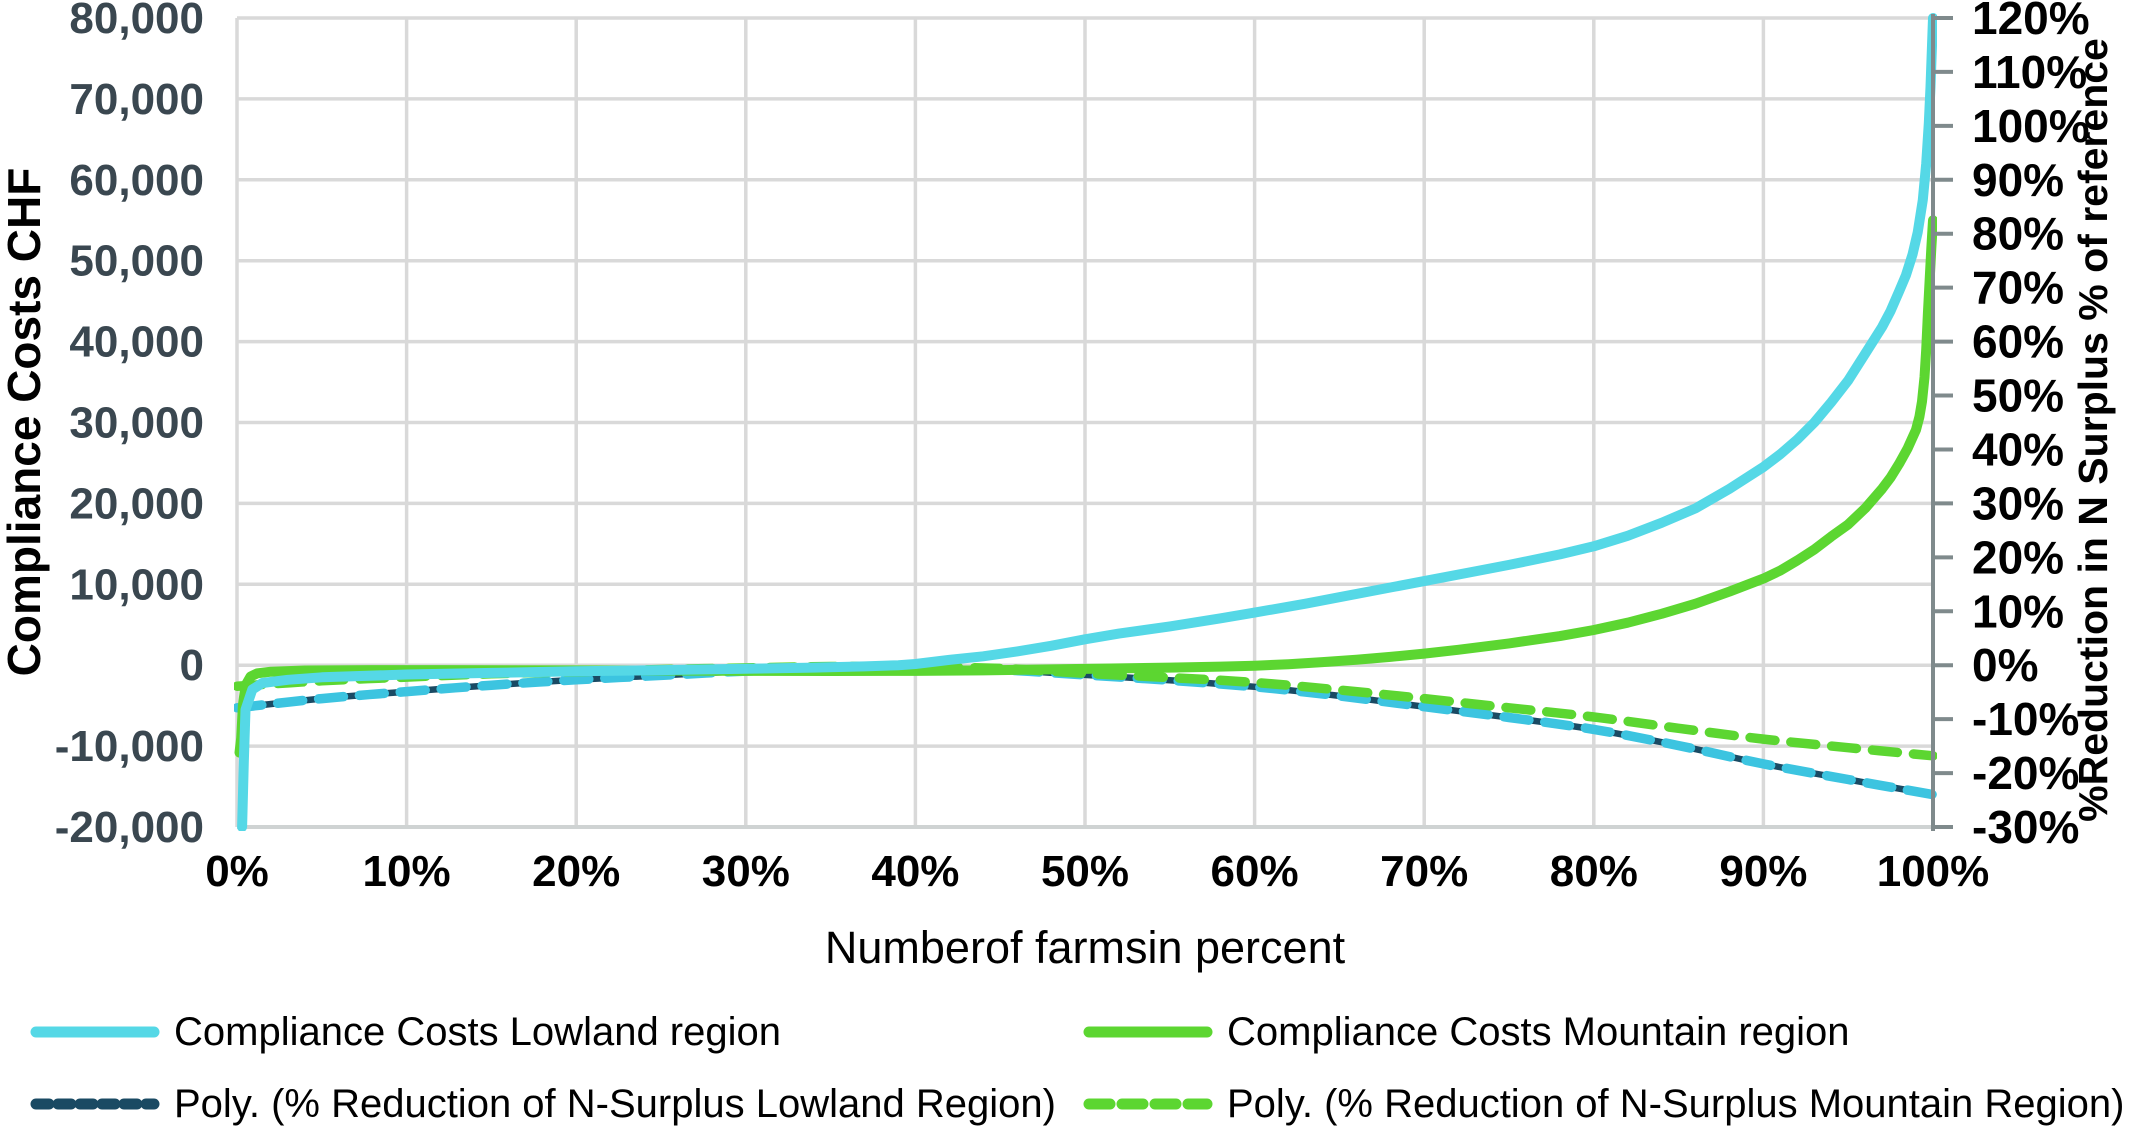 This screenshot has width=2137, height=1140. What do you see at coordinates (136, 180) in the screenshot?
I see `y-left-tick-label: 60,000` at bounding box center [136, 180].